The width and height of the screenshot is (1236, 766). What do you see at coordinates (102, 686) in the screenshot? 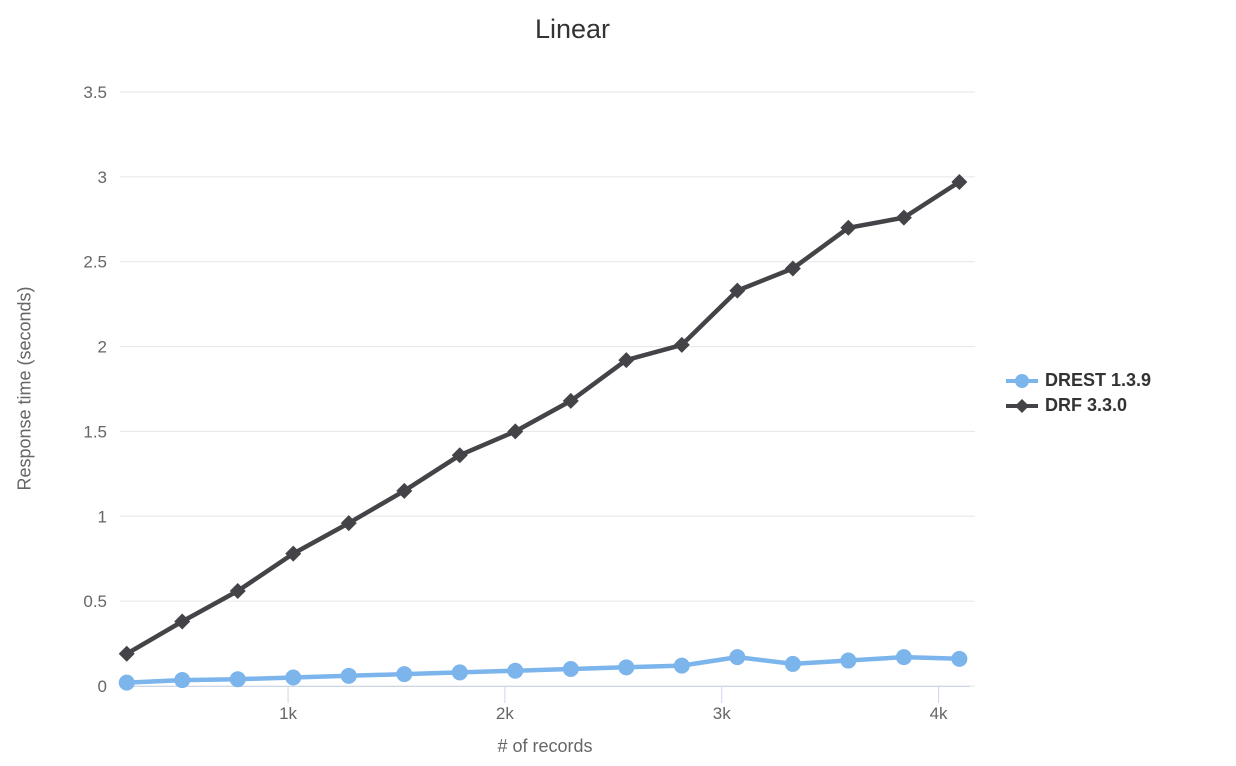
I see `y-tick-label: 0` at bounding box center [102, 686].